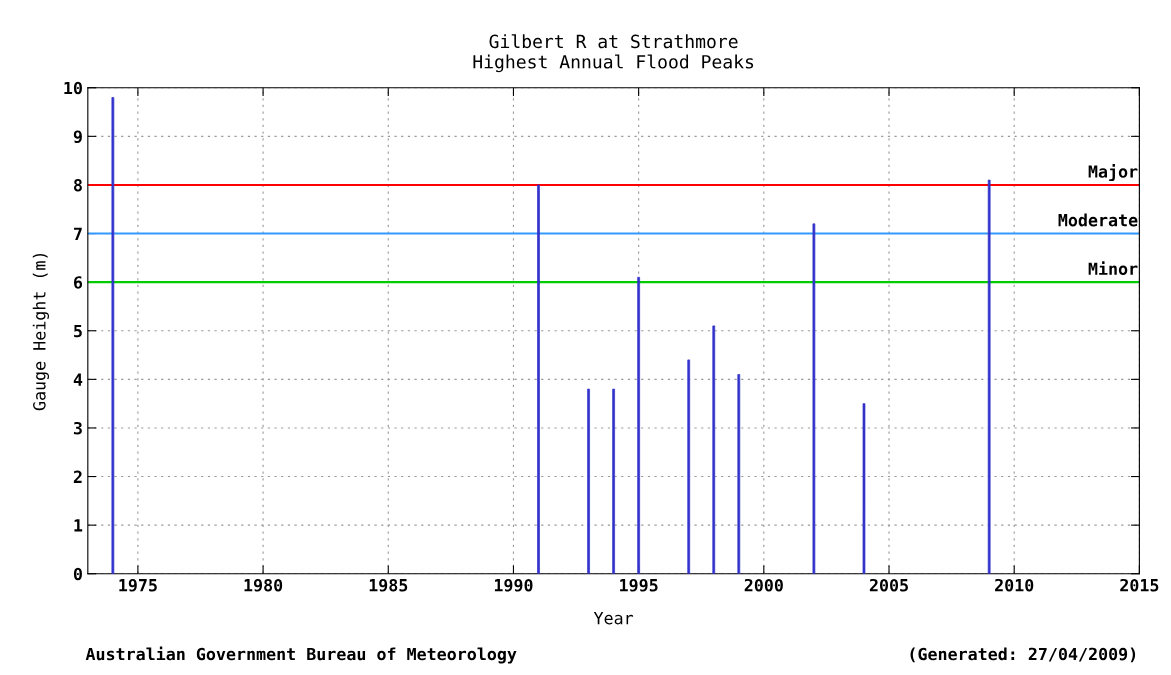 The height and width of the screenshot is (675, 1171). Describe the element at coordinates (888, 585) in the screenshot. I see `x-tick-label: 2005` at that location.